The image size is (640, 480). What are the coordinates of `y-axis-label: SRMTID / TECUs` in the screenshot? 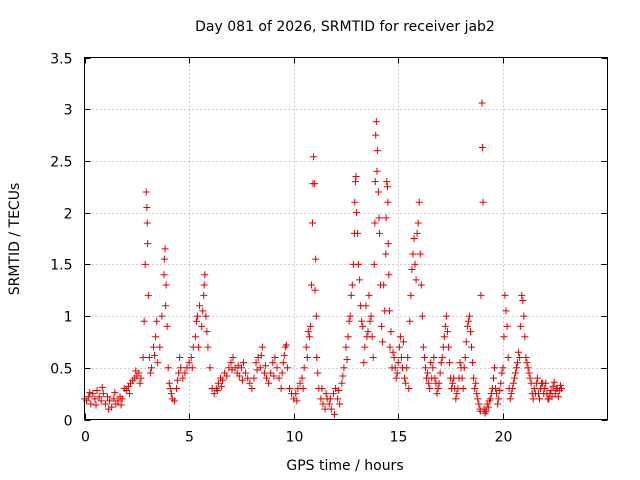 It's located at (15, 239).